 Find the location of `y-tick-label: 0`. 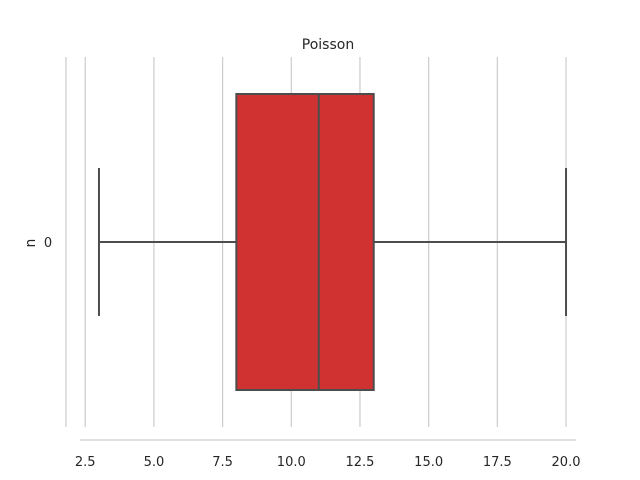

y-tick-label: 0 is located at coordinates (48, 243).